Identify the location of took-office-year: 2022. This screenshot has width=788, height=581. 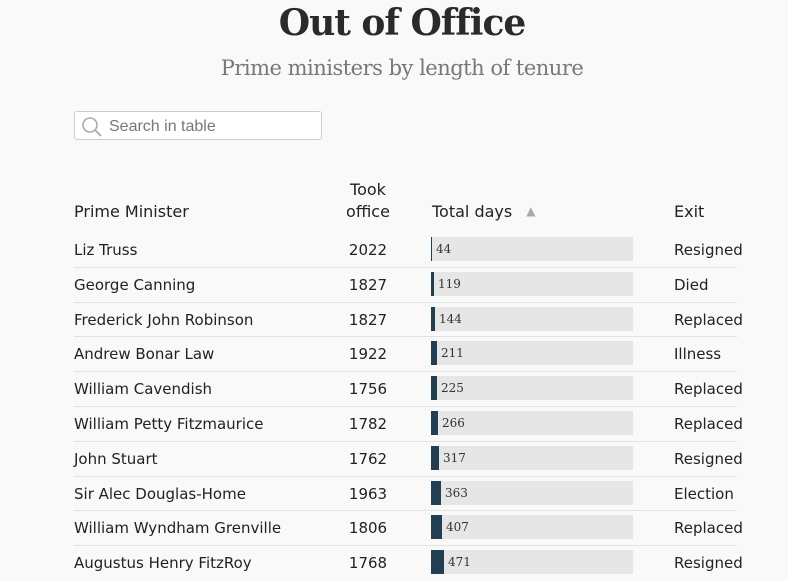
(368, 250).